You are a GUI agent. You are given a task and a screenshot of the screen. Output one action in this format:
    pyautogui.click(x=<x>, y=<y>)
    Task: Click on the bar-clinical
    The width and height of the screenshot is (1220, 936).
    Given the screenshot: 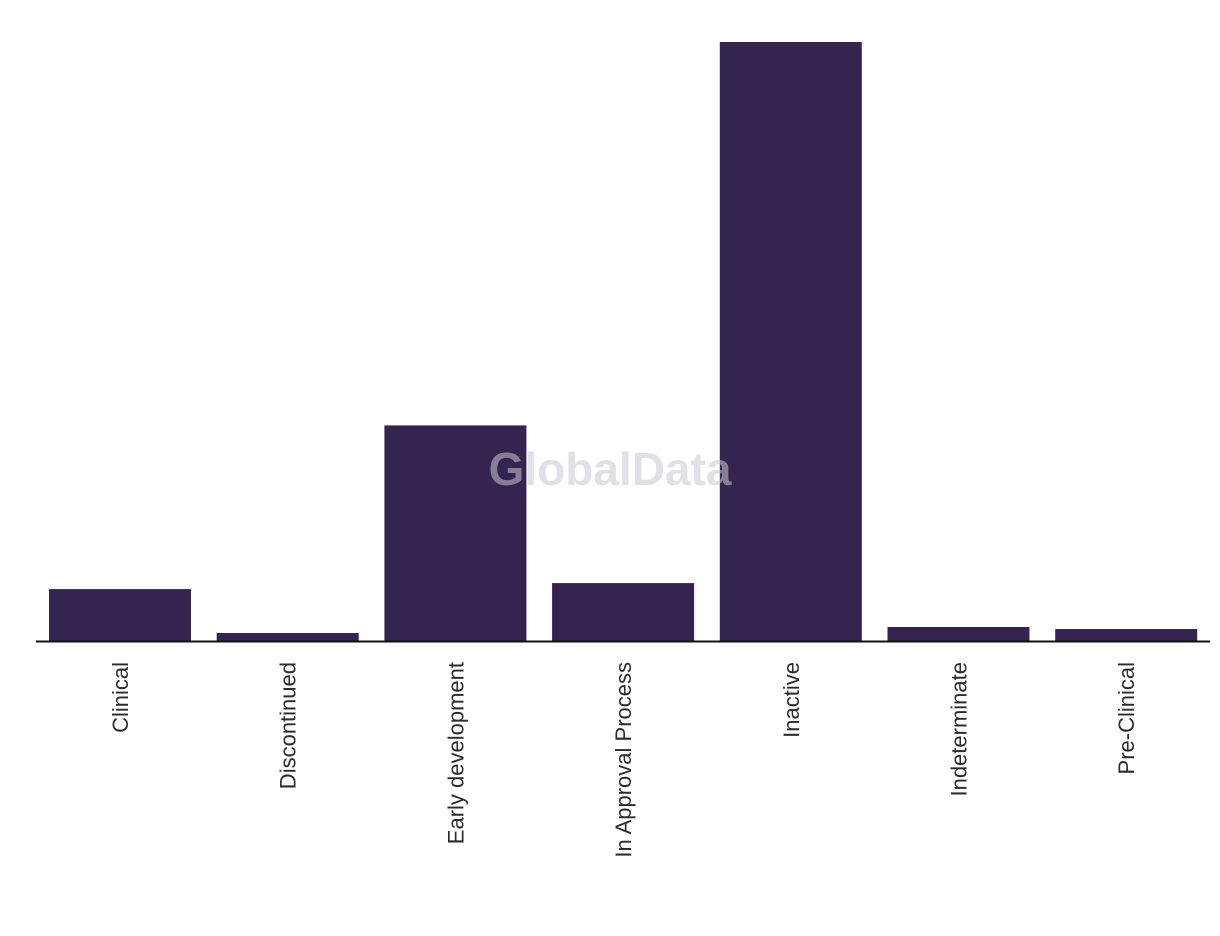 What is the action you would take?
    pyautogui.click(x=120, y=615)
    